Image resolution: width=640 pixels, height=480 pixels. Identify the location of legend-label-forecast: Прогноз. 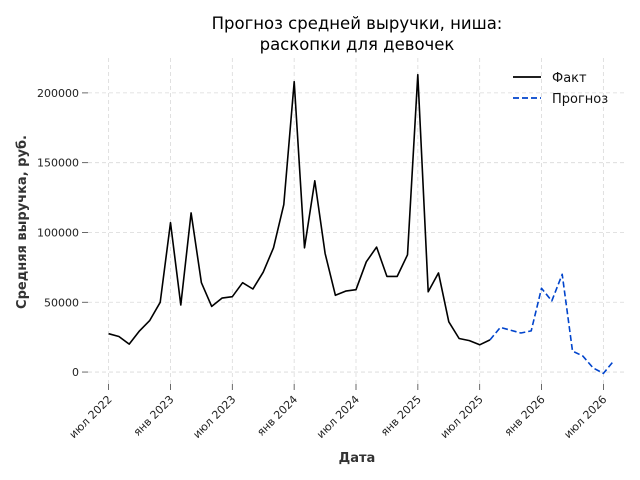
(580, 99).